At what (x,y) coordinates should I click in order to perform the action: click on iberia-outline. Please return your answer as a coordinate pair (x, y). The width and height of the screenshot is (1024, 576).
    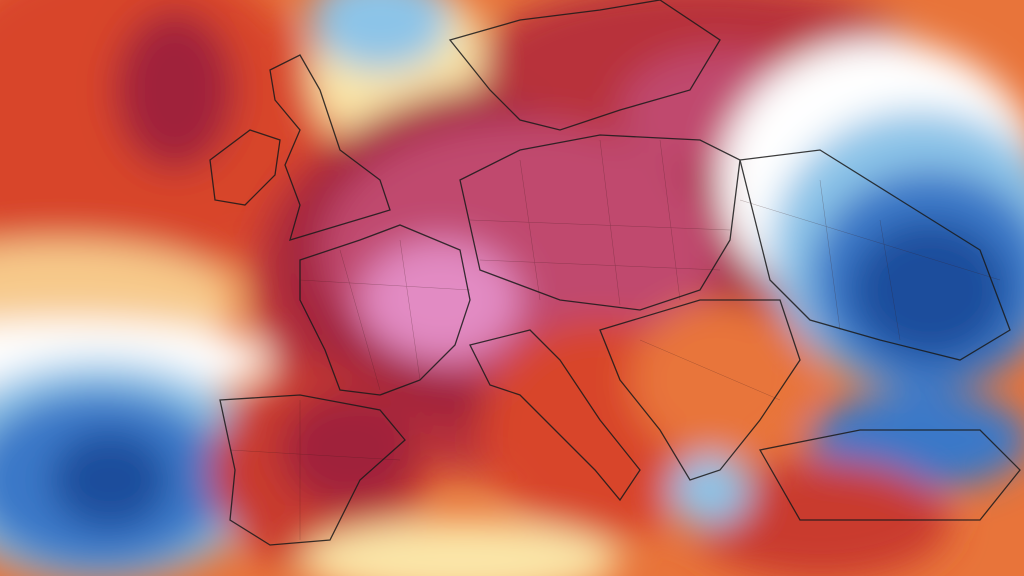
    Looking at the image, I should click on (312, 470).